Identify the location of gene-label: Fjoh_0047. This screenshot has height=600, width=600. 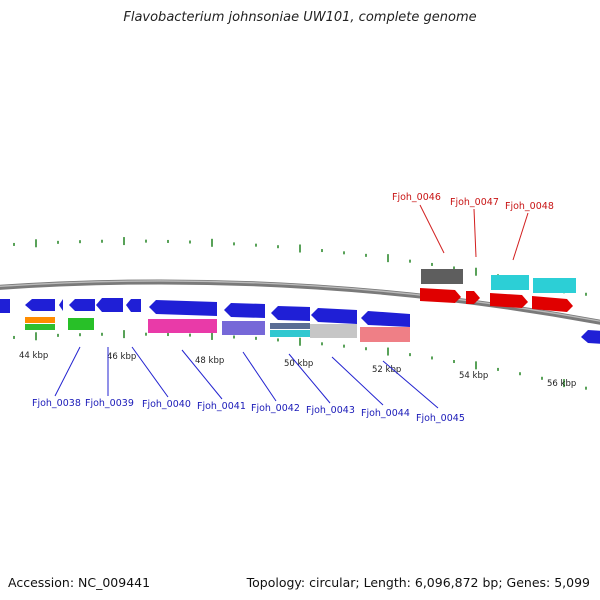
(474, 202).